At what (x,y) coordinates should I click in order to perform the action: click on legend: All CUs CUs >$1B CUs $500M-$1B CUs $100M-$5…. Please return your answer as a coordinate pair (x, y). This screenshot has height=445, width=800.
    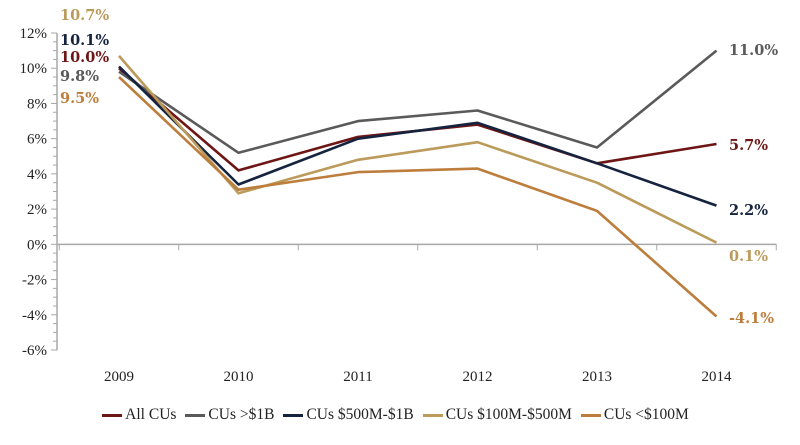
    Looking at the image, I should click on (400, 415).